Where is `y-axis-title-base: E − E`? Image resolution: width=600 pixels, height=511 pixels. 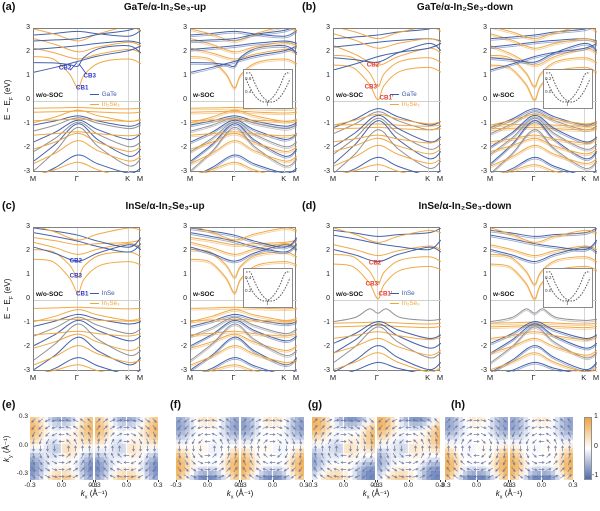
y-axis-title-base: E − E is located at coordinates (8, 110).